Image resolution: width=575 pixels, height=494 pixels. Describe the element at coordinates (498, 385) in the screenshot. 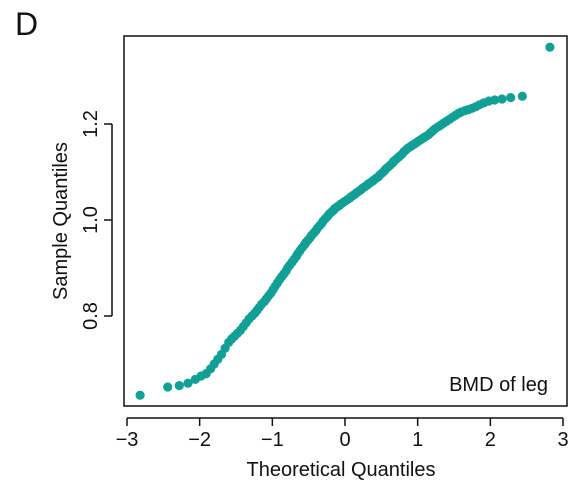

I see `series-annotation-label: BMD of leg` at that location.